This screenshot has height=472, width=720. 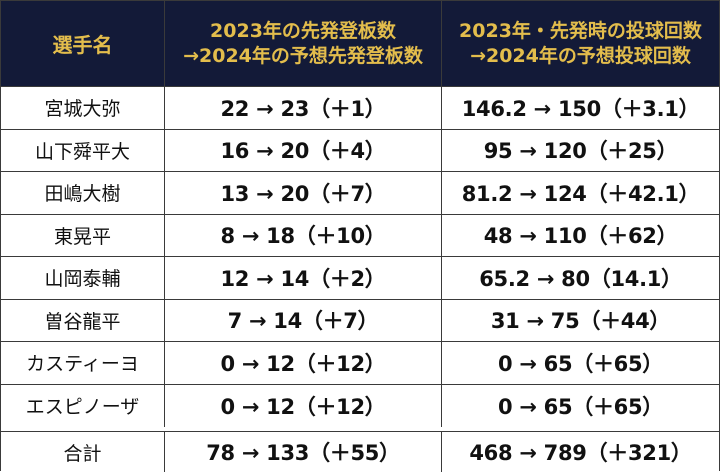 What do you see at coordinates (83, 150) in the screenshot?
I see `player-name: 山下舜平大` at bounding box center [83, 150].